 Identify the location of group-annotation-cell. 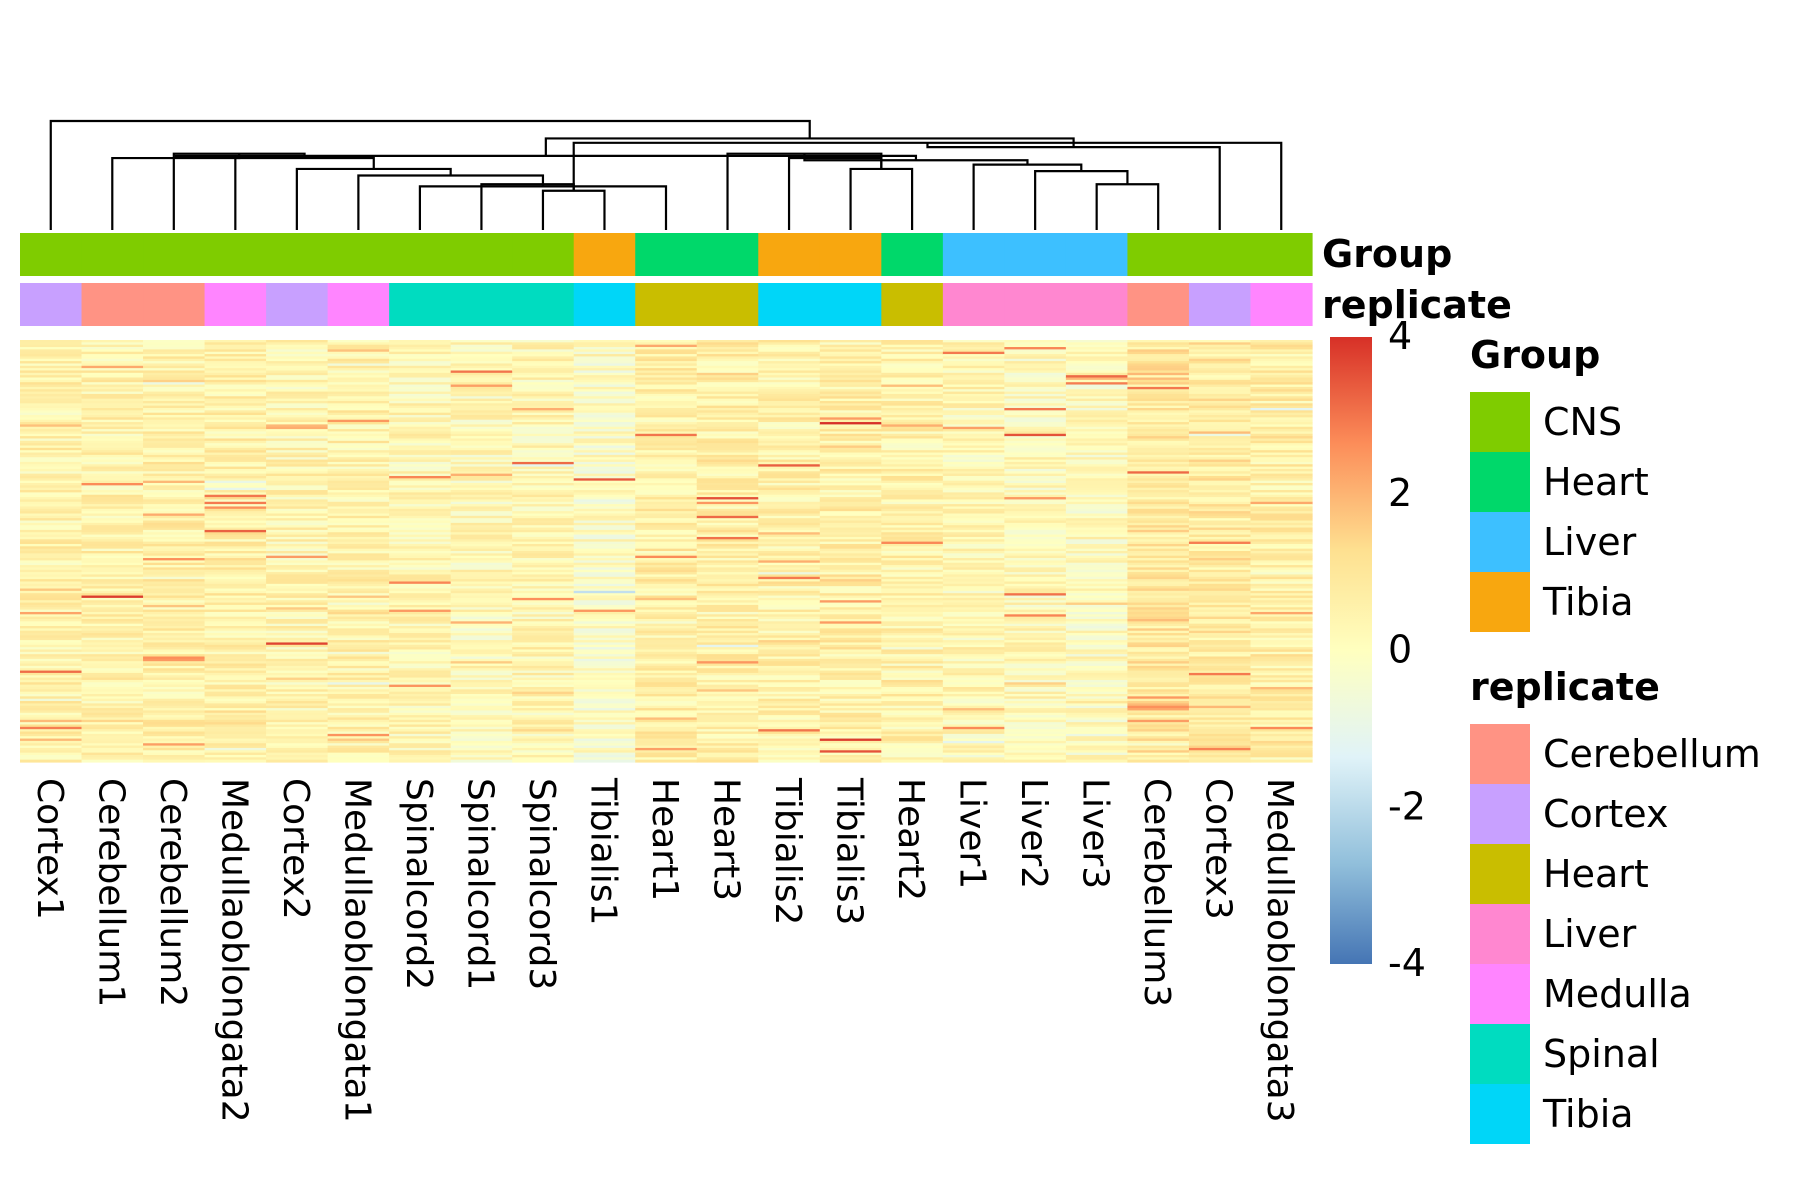
(727, 254).